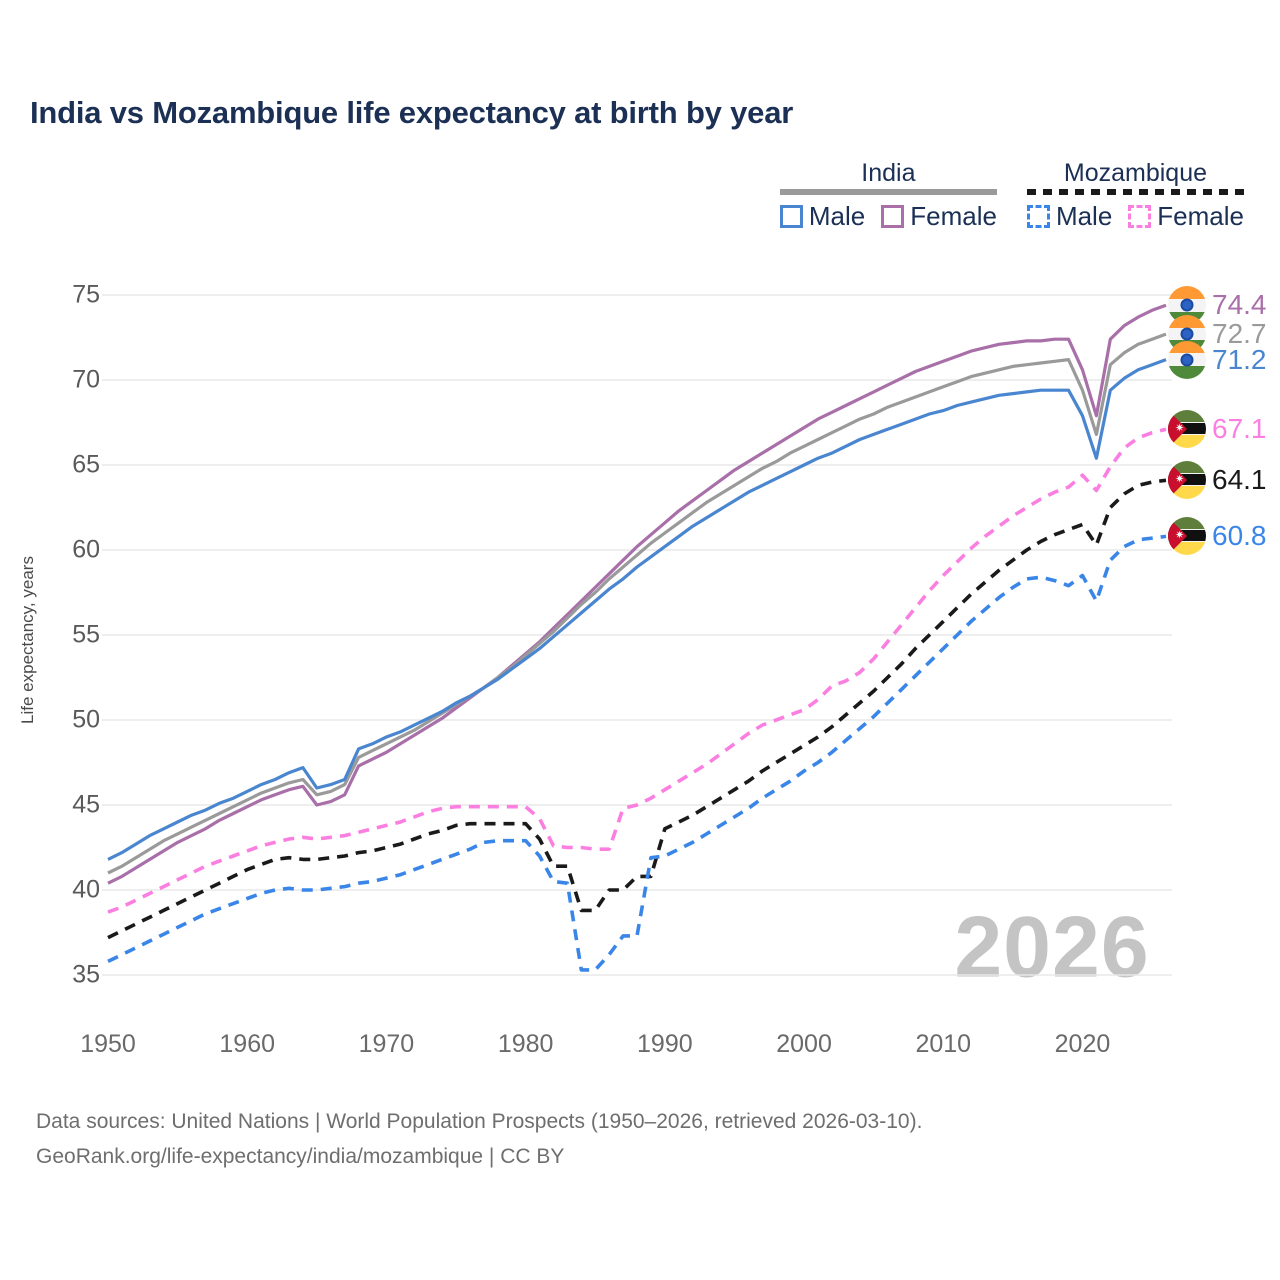  What do you see at coordinates (386, 1044) in the screenshot?
I see `x-axis-tick-label: 1970` at bounding box center [386, 1044].